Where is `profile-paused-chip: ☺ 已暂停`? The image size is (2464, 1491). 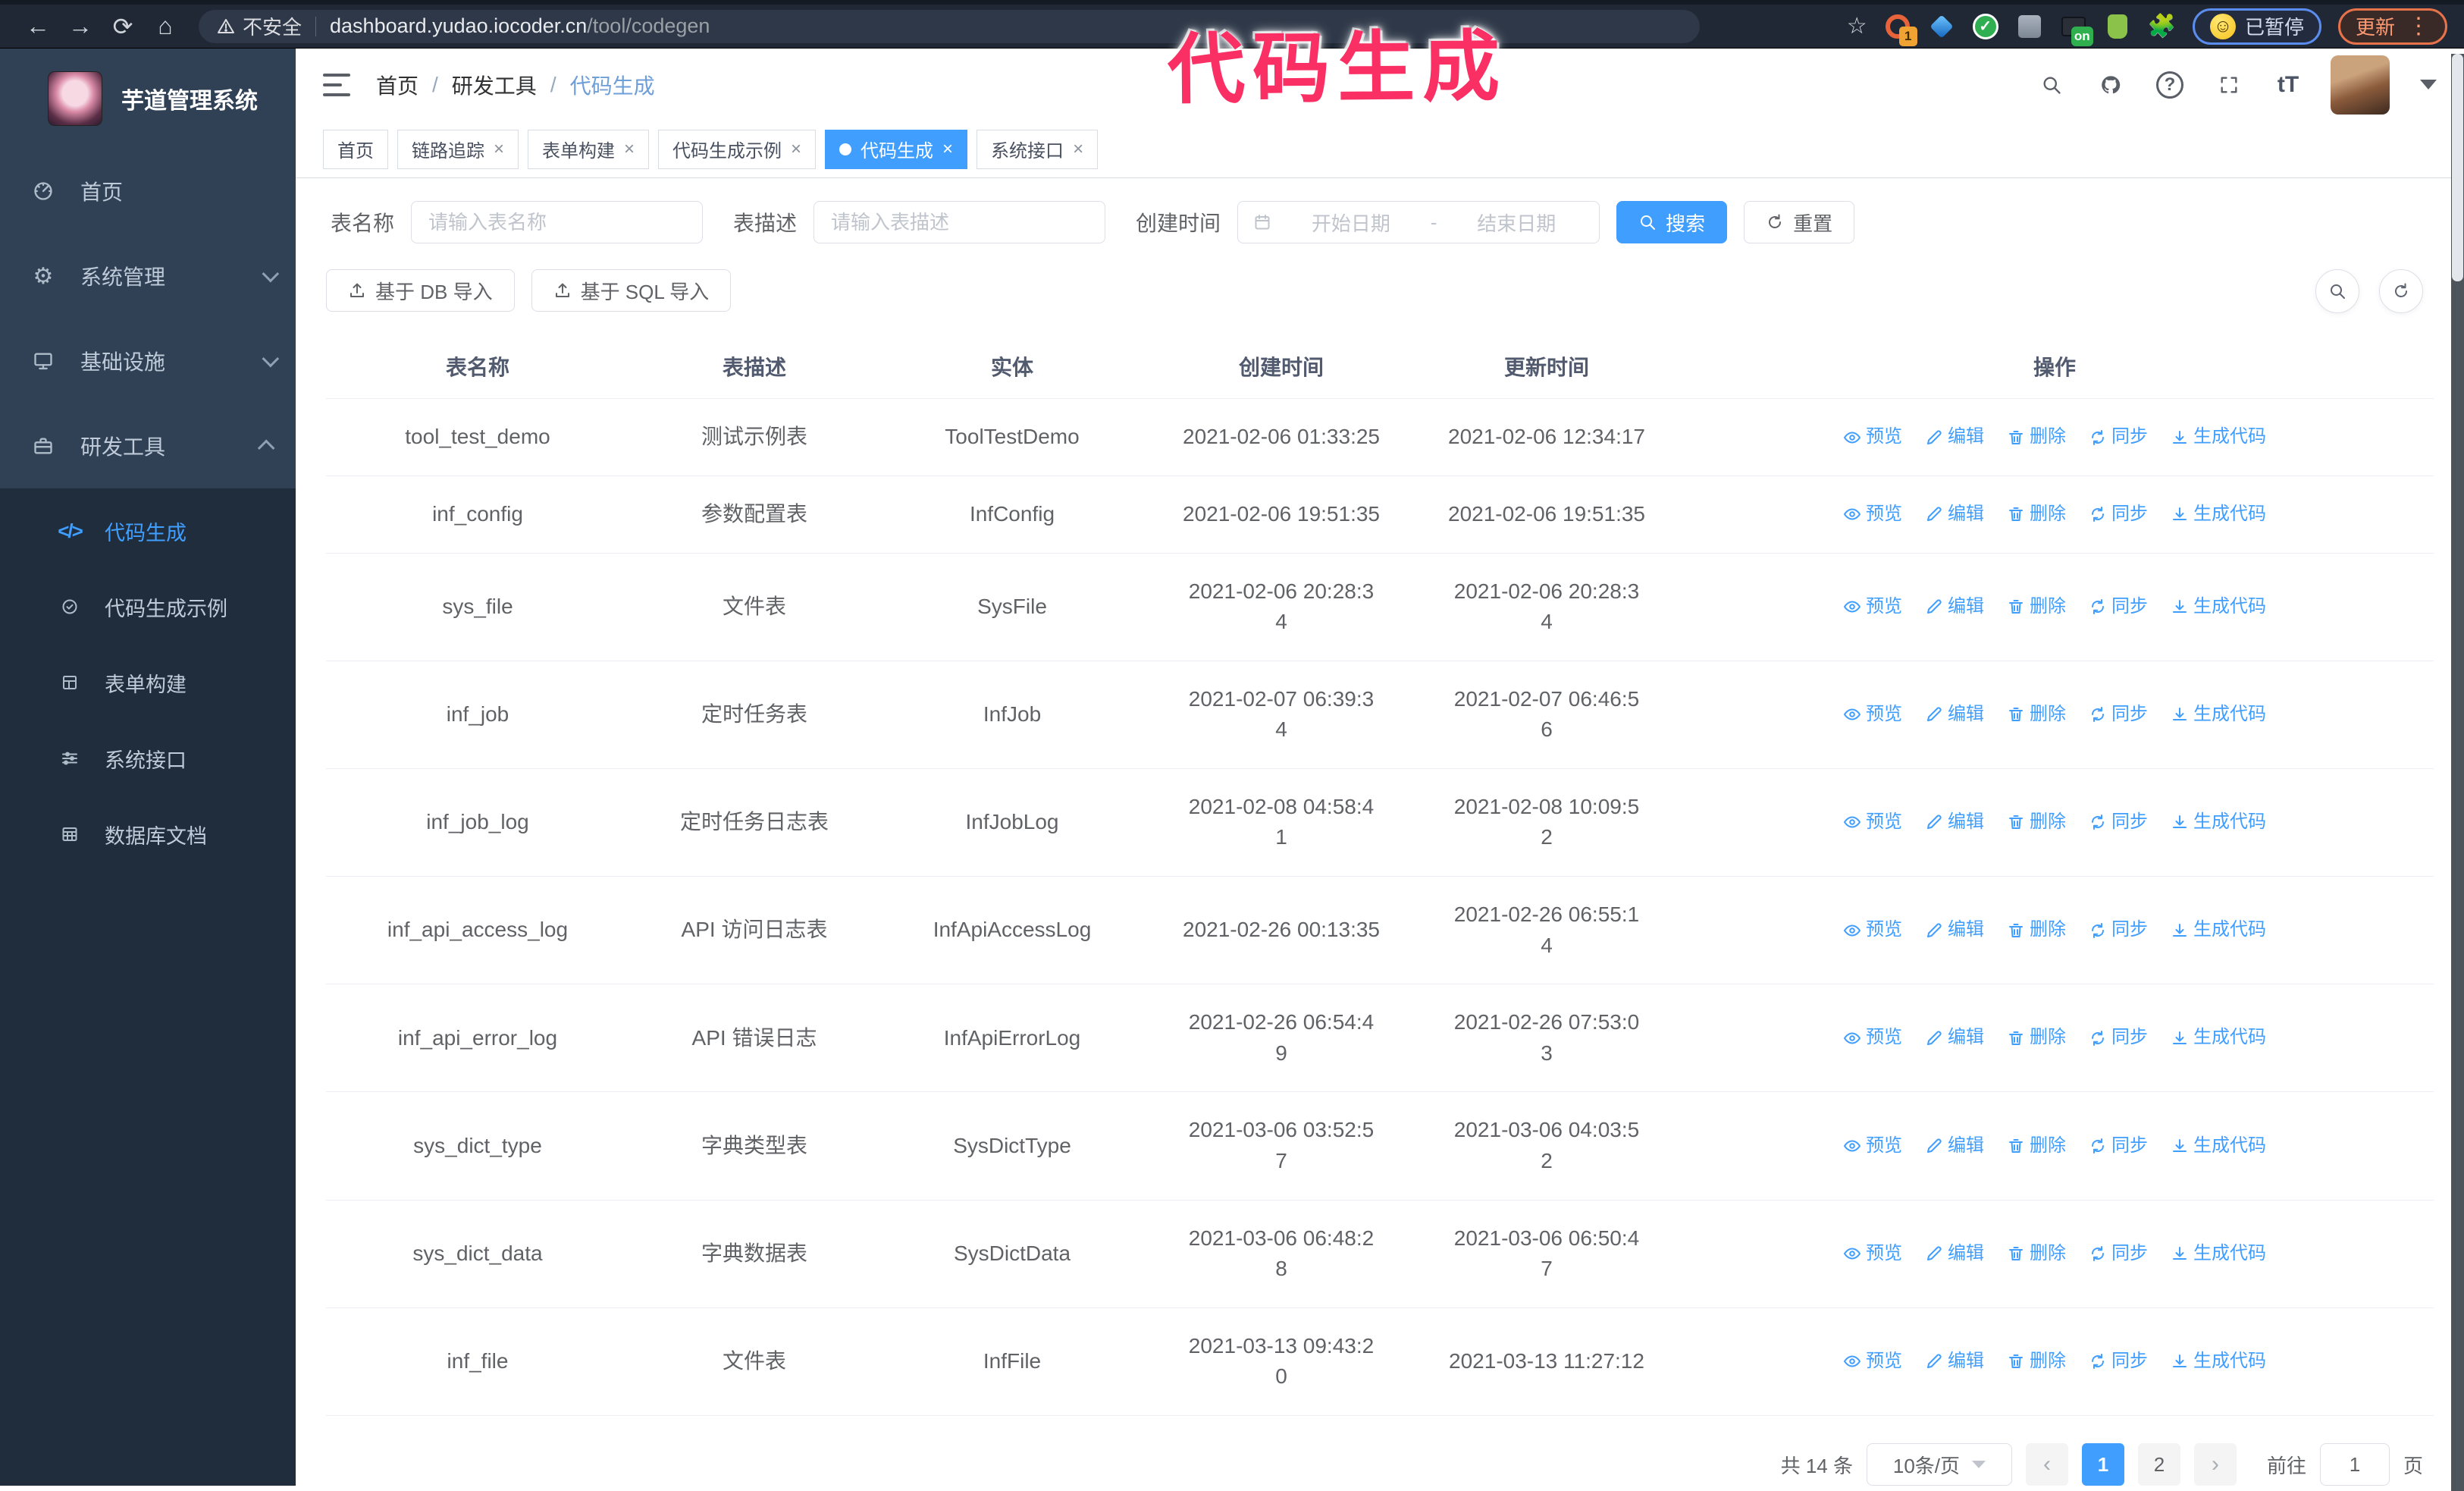
profile-paused-chip: ☺ 已暂停 is located at coordinates (2257, 26).